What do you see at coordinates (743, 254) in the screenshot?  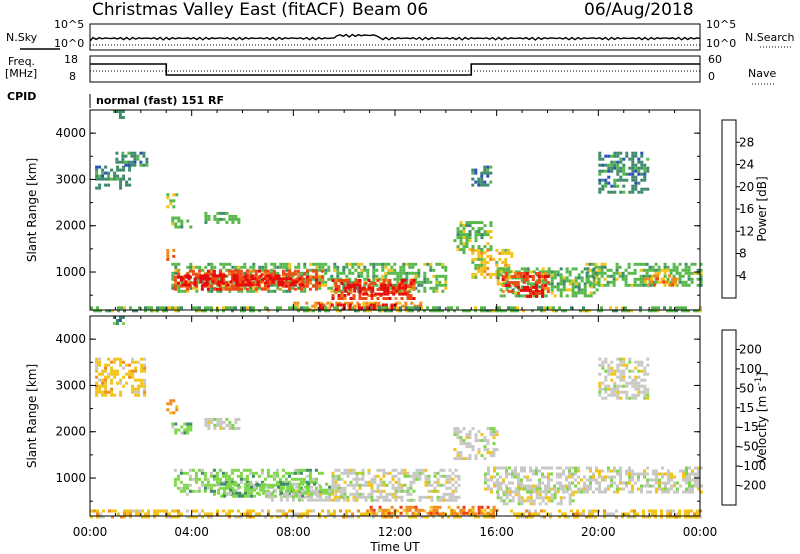 I see `power-colorbar-label: 8` at bounding box center [743, 254].